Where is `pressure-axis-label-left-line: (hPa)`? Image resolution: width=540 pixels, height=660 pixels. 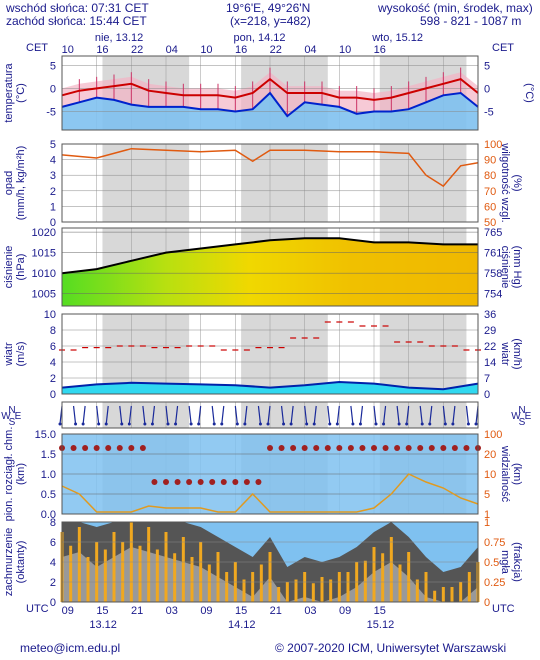 pressure-axis-label-left-line: (hPa) is located at coordinates (21, 267).